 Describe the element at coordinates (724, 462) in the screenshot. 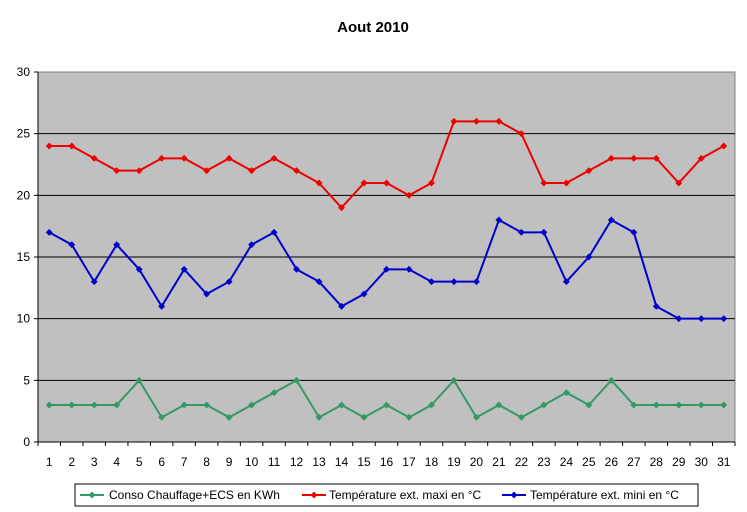

I see `x-tick-label: 31` at that location.